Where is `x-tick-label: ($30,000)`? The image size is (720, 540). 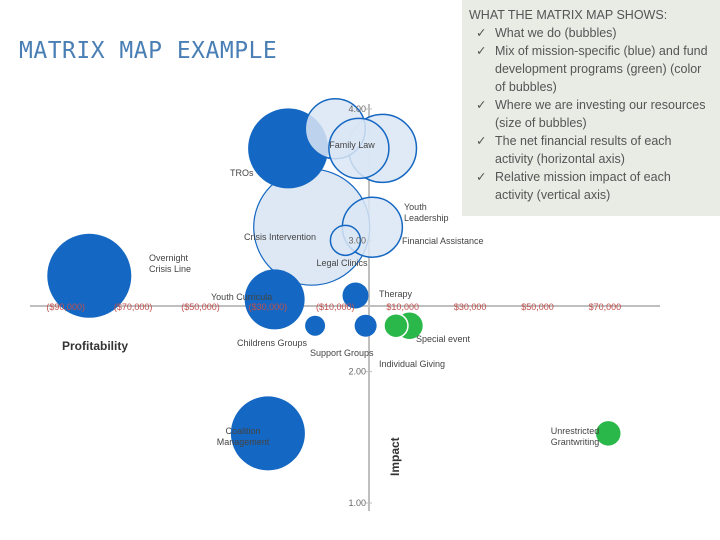 x-tick-label: ($30,000) is located at coordinates (268, 307).